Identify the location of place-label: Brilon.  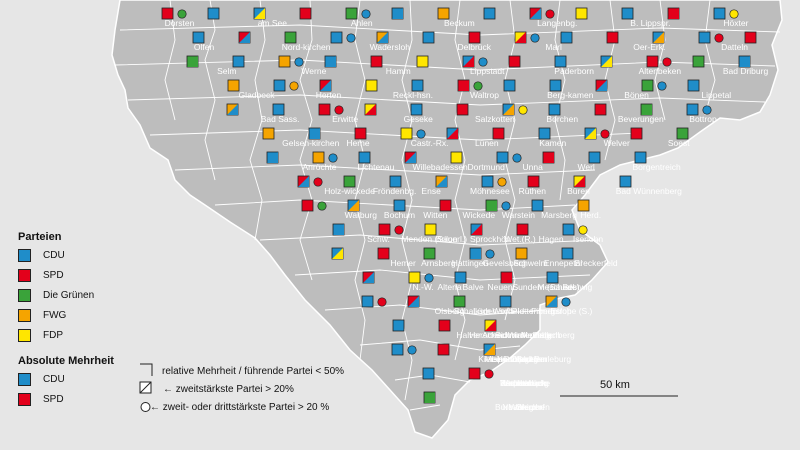
(447, 239).